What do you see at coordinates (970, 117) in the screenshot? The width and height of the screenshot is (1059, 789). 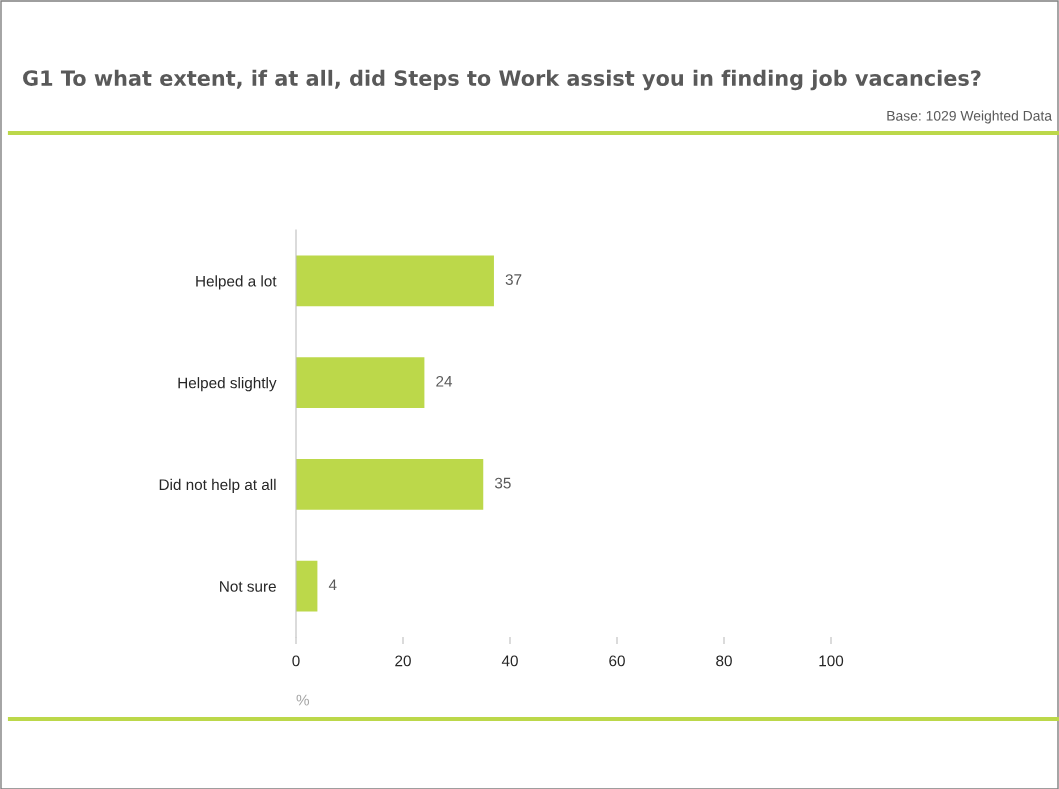 I see `text: Base: 1029 Weighted Data` at bounding box center [970, 117].